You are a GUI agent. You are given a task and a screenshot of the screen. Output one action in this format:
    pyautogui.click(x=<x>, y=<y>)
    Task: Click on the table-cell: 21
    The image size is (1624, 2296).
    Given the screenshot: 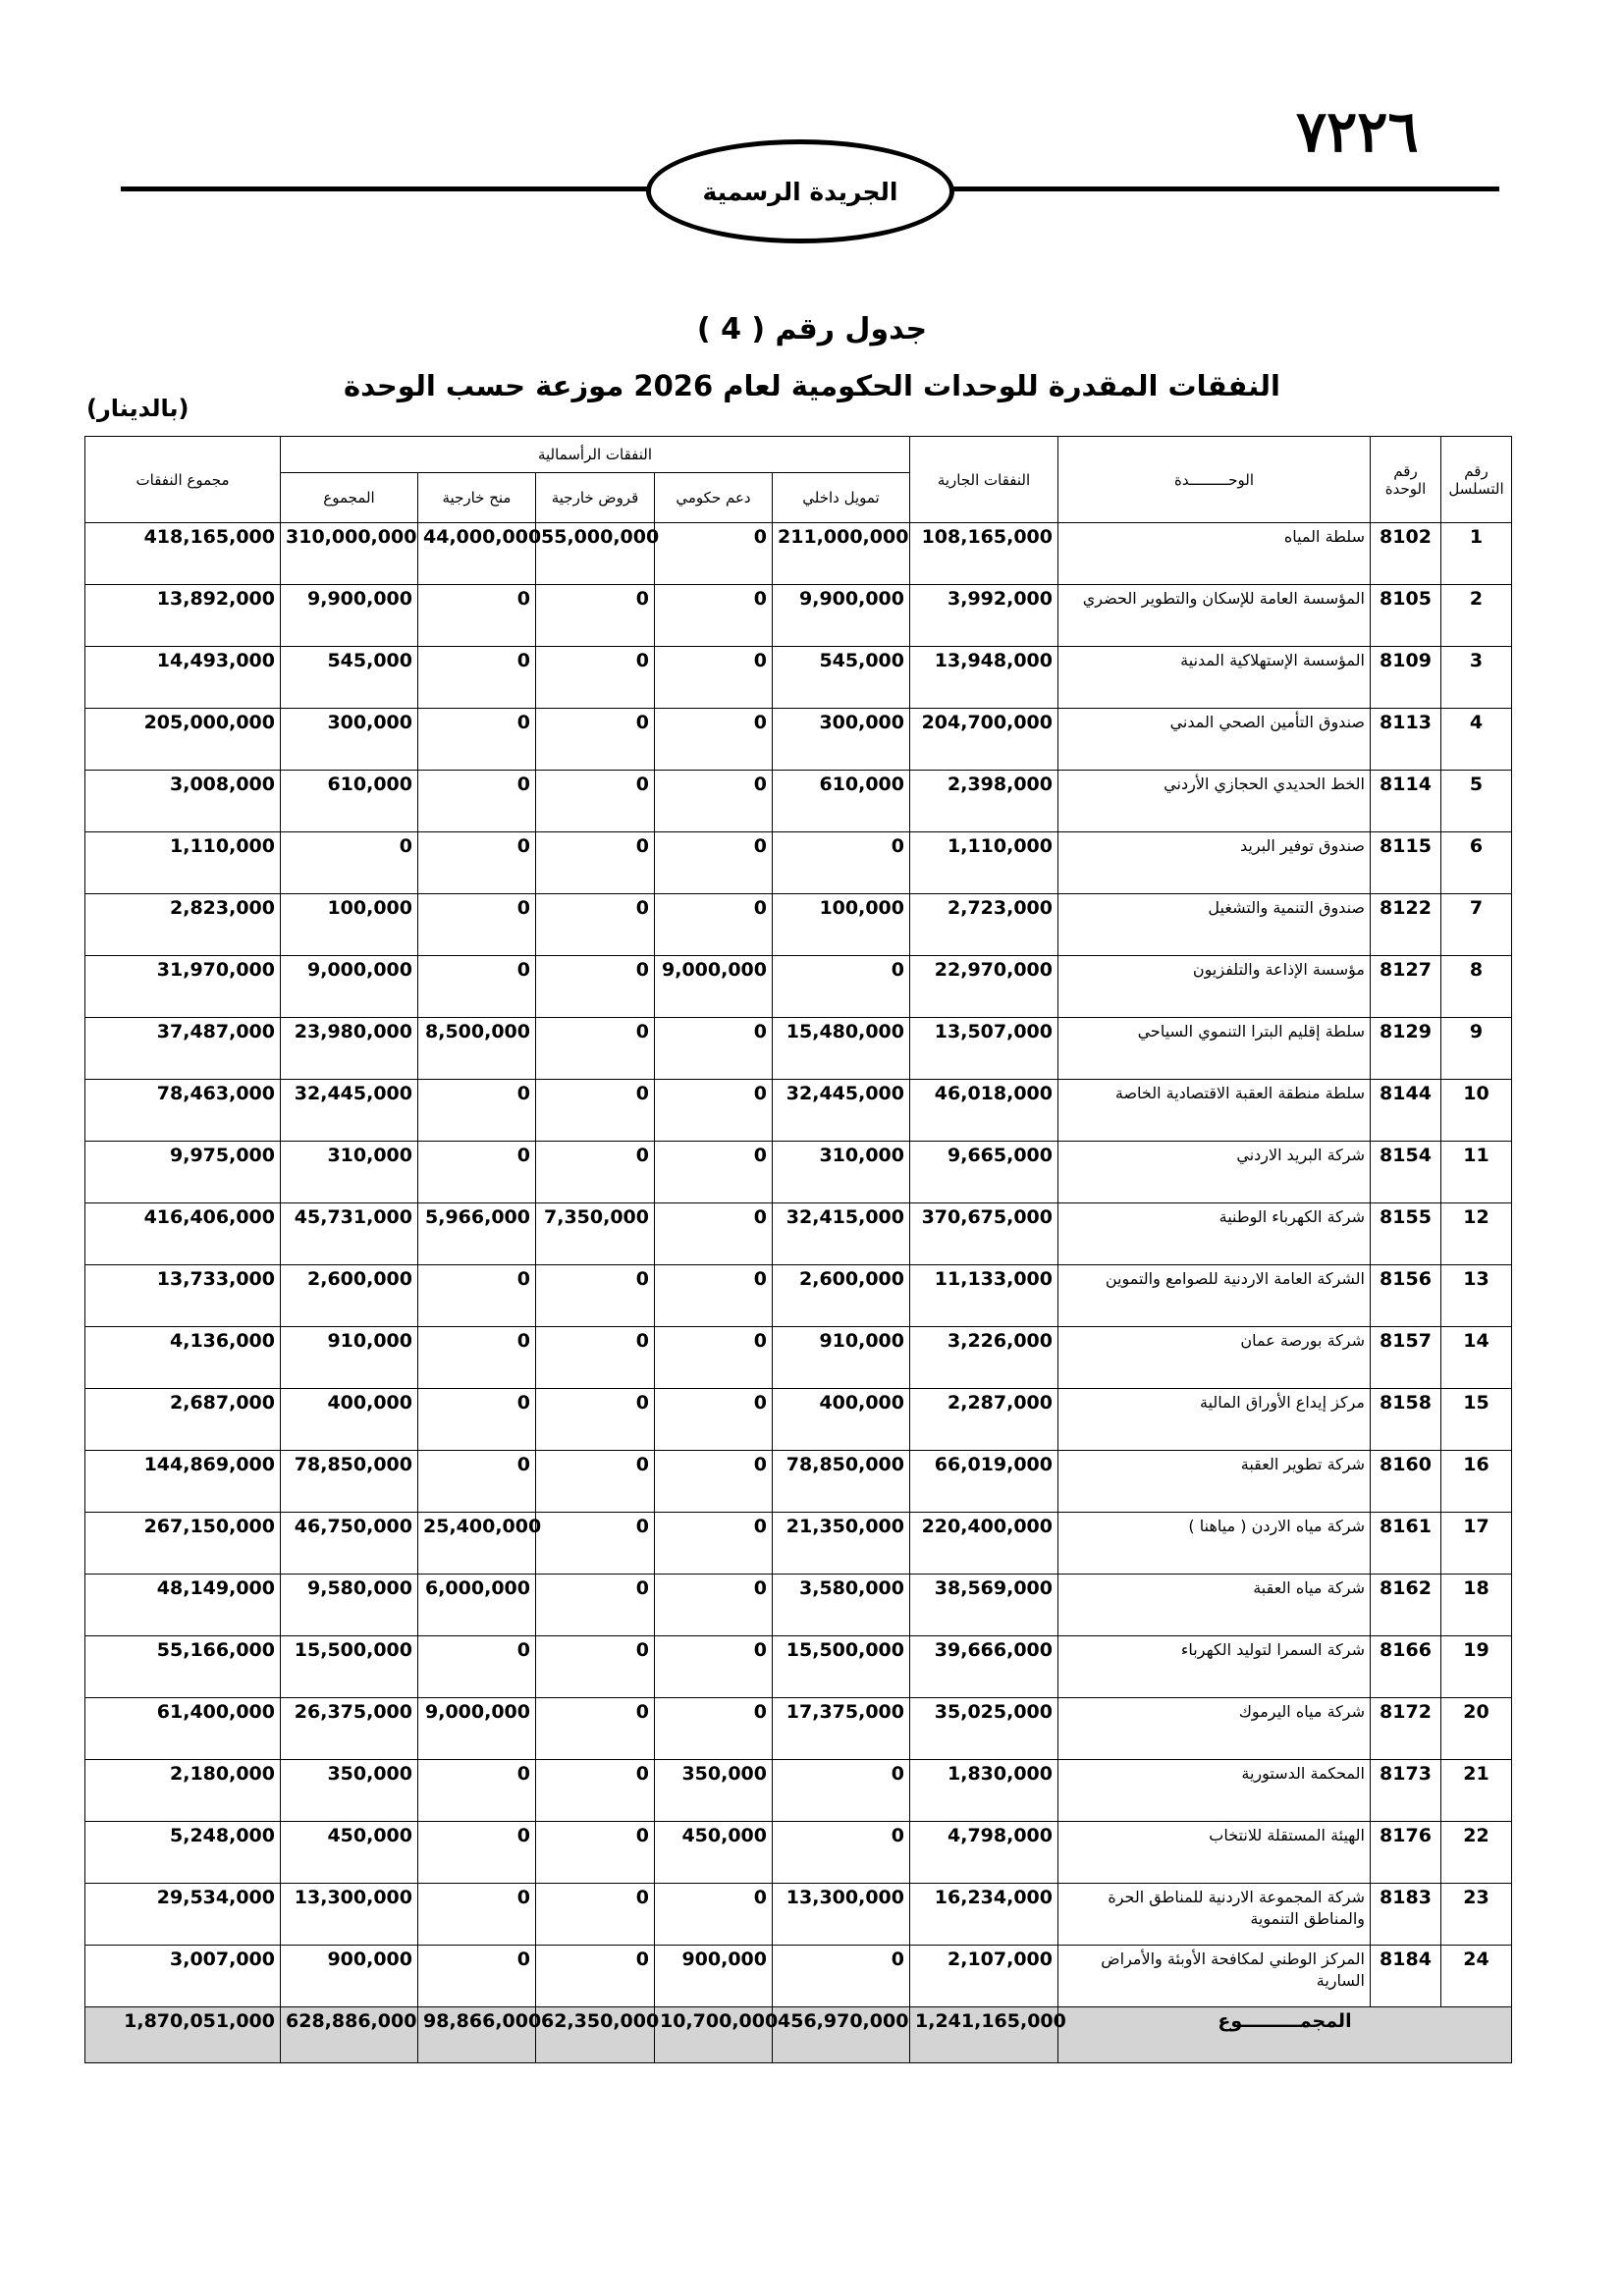 What is the action you would take?
    pyautogui.click(x=1476, y=1790)
    